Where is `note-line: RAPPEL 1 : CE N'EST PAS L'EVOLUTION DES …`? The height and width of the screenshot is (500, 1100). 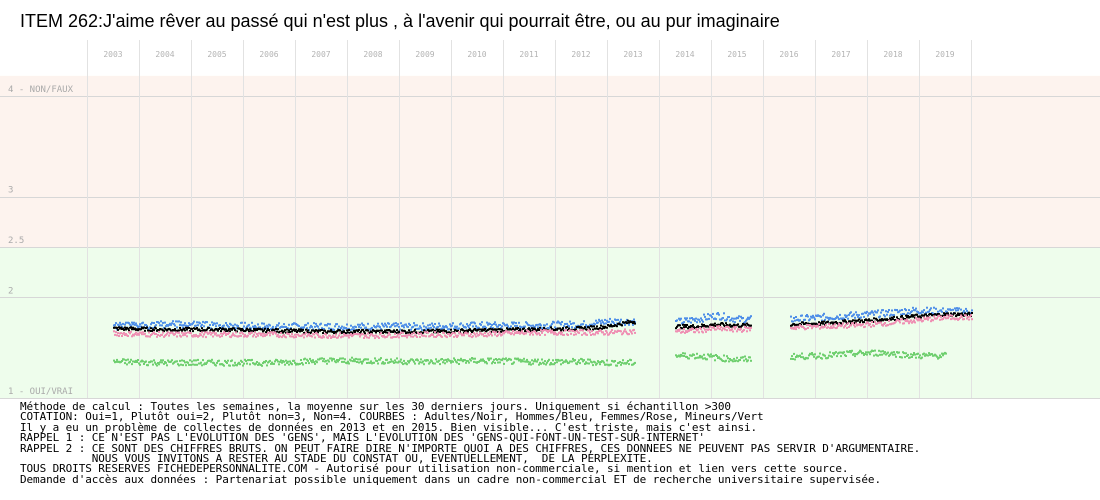
note-line: RAPPEL 1 : CE N'EST PAS L'EVOLUTION DES … is located at coordinates (362, 438).